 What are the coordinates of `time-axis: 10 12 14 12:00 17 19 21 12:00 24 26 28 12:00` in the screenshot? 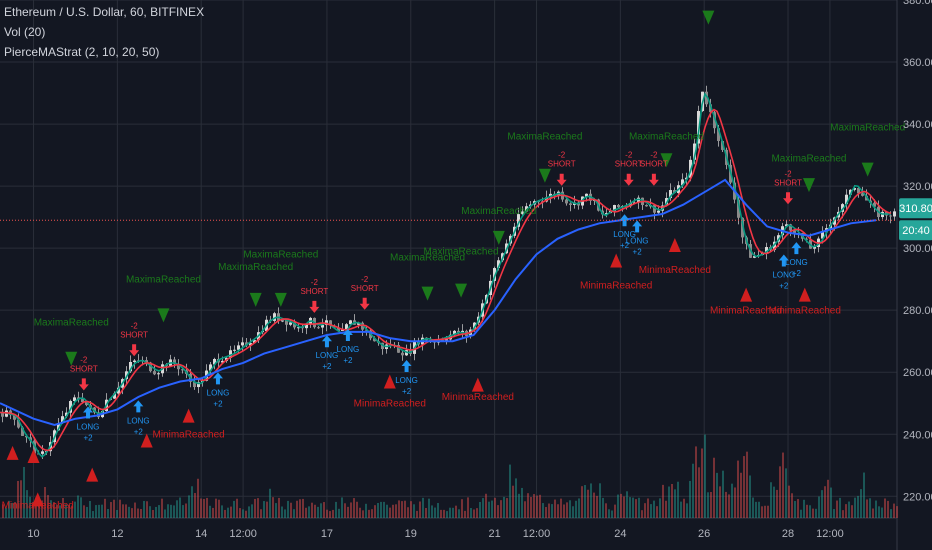 It's located at (435, 534).